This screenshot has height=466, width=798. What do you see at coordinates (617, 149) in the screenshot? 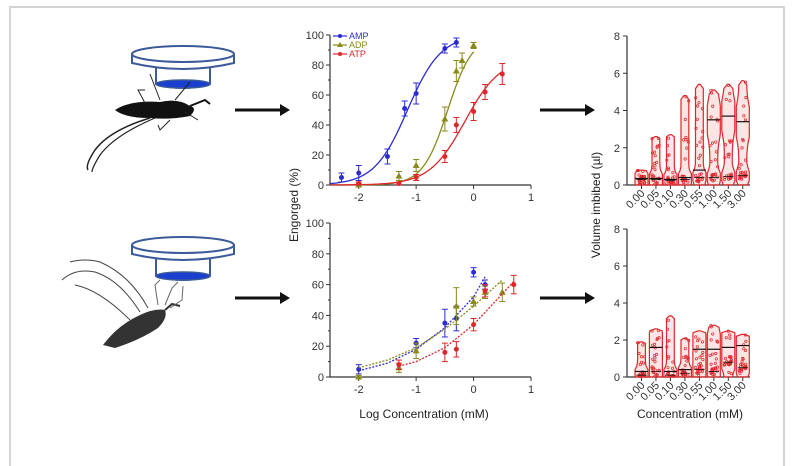
I see `y-tick-label: 2` at bounding box center [617, 149].